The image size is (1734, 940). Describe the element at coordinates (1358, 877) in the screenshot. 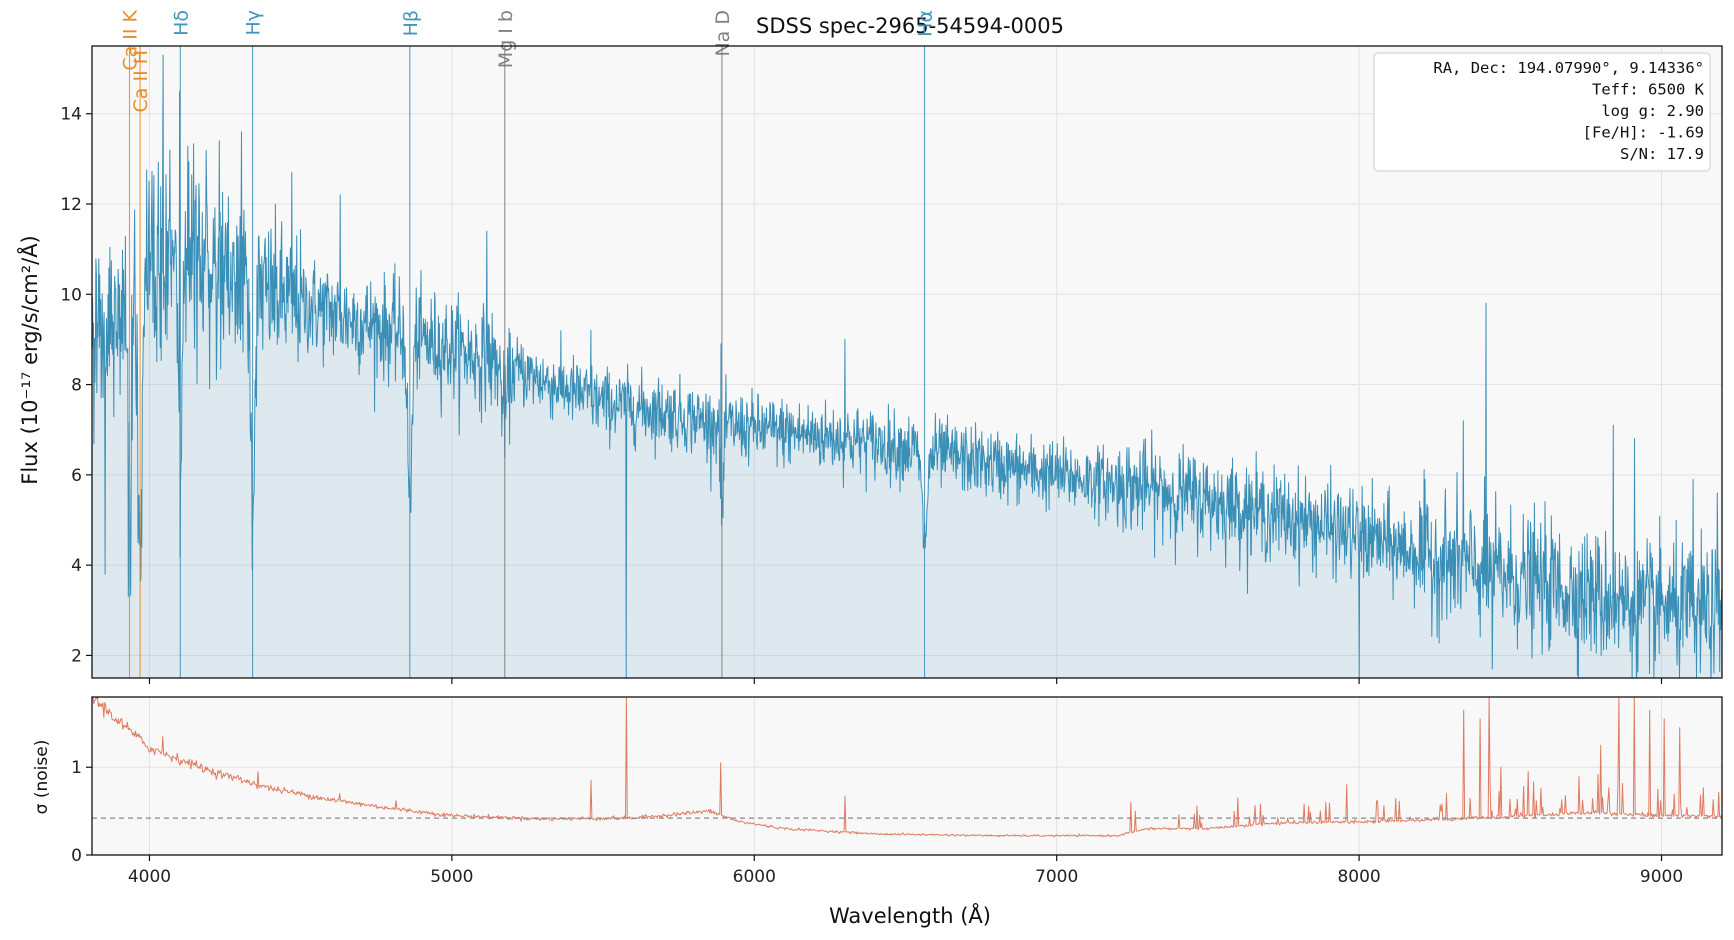

I see `x-tick-label: 8000` at that location.